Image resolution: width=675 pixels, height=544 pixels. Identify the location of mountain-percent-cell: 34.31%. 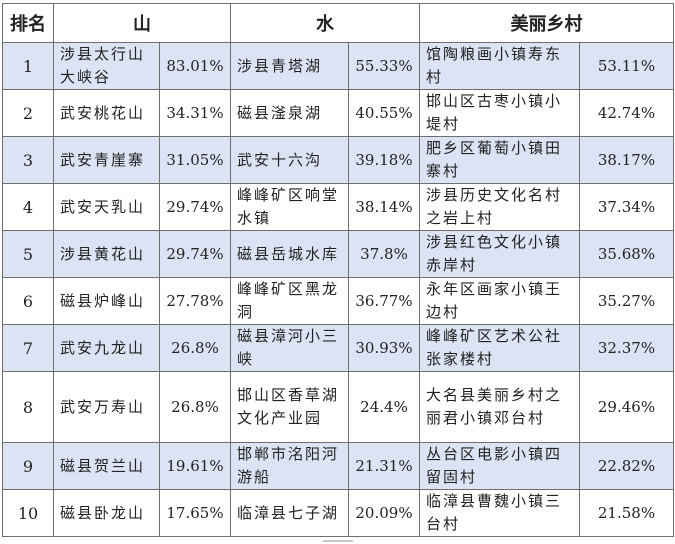
(195, 113).